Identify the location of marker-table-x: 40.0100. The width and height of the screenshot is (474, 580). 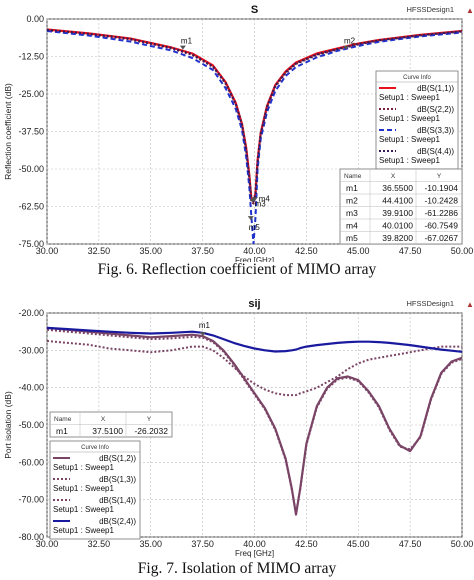
(397, 226).